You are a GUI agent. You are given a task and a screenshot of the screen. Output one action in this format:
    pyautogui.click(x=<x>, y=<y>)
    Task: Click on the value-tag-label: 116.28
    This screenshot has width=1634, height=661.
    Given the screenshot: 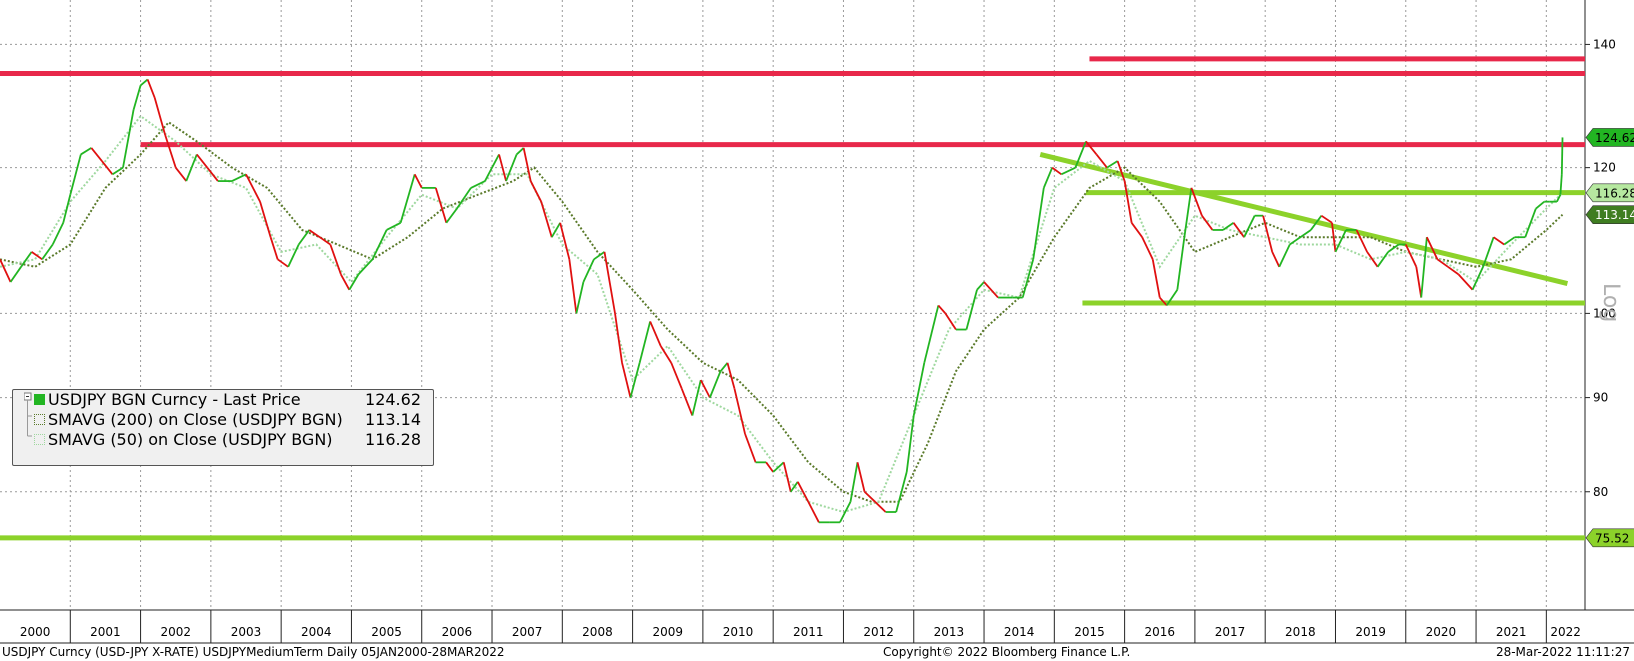 What is the action you would take?
    pyautogui.click(x=1614, y=193)
    